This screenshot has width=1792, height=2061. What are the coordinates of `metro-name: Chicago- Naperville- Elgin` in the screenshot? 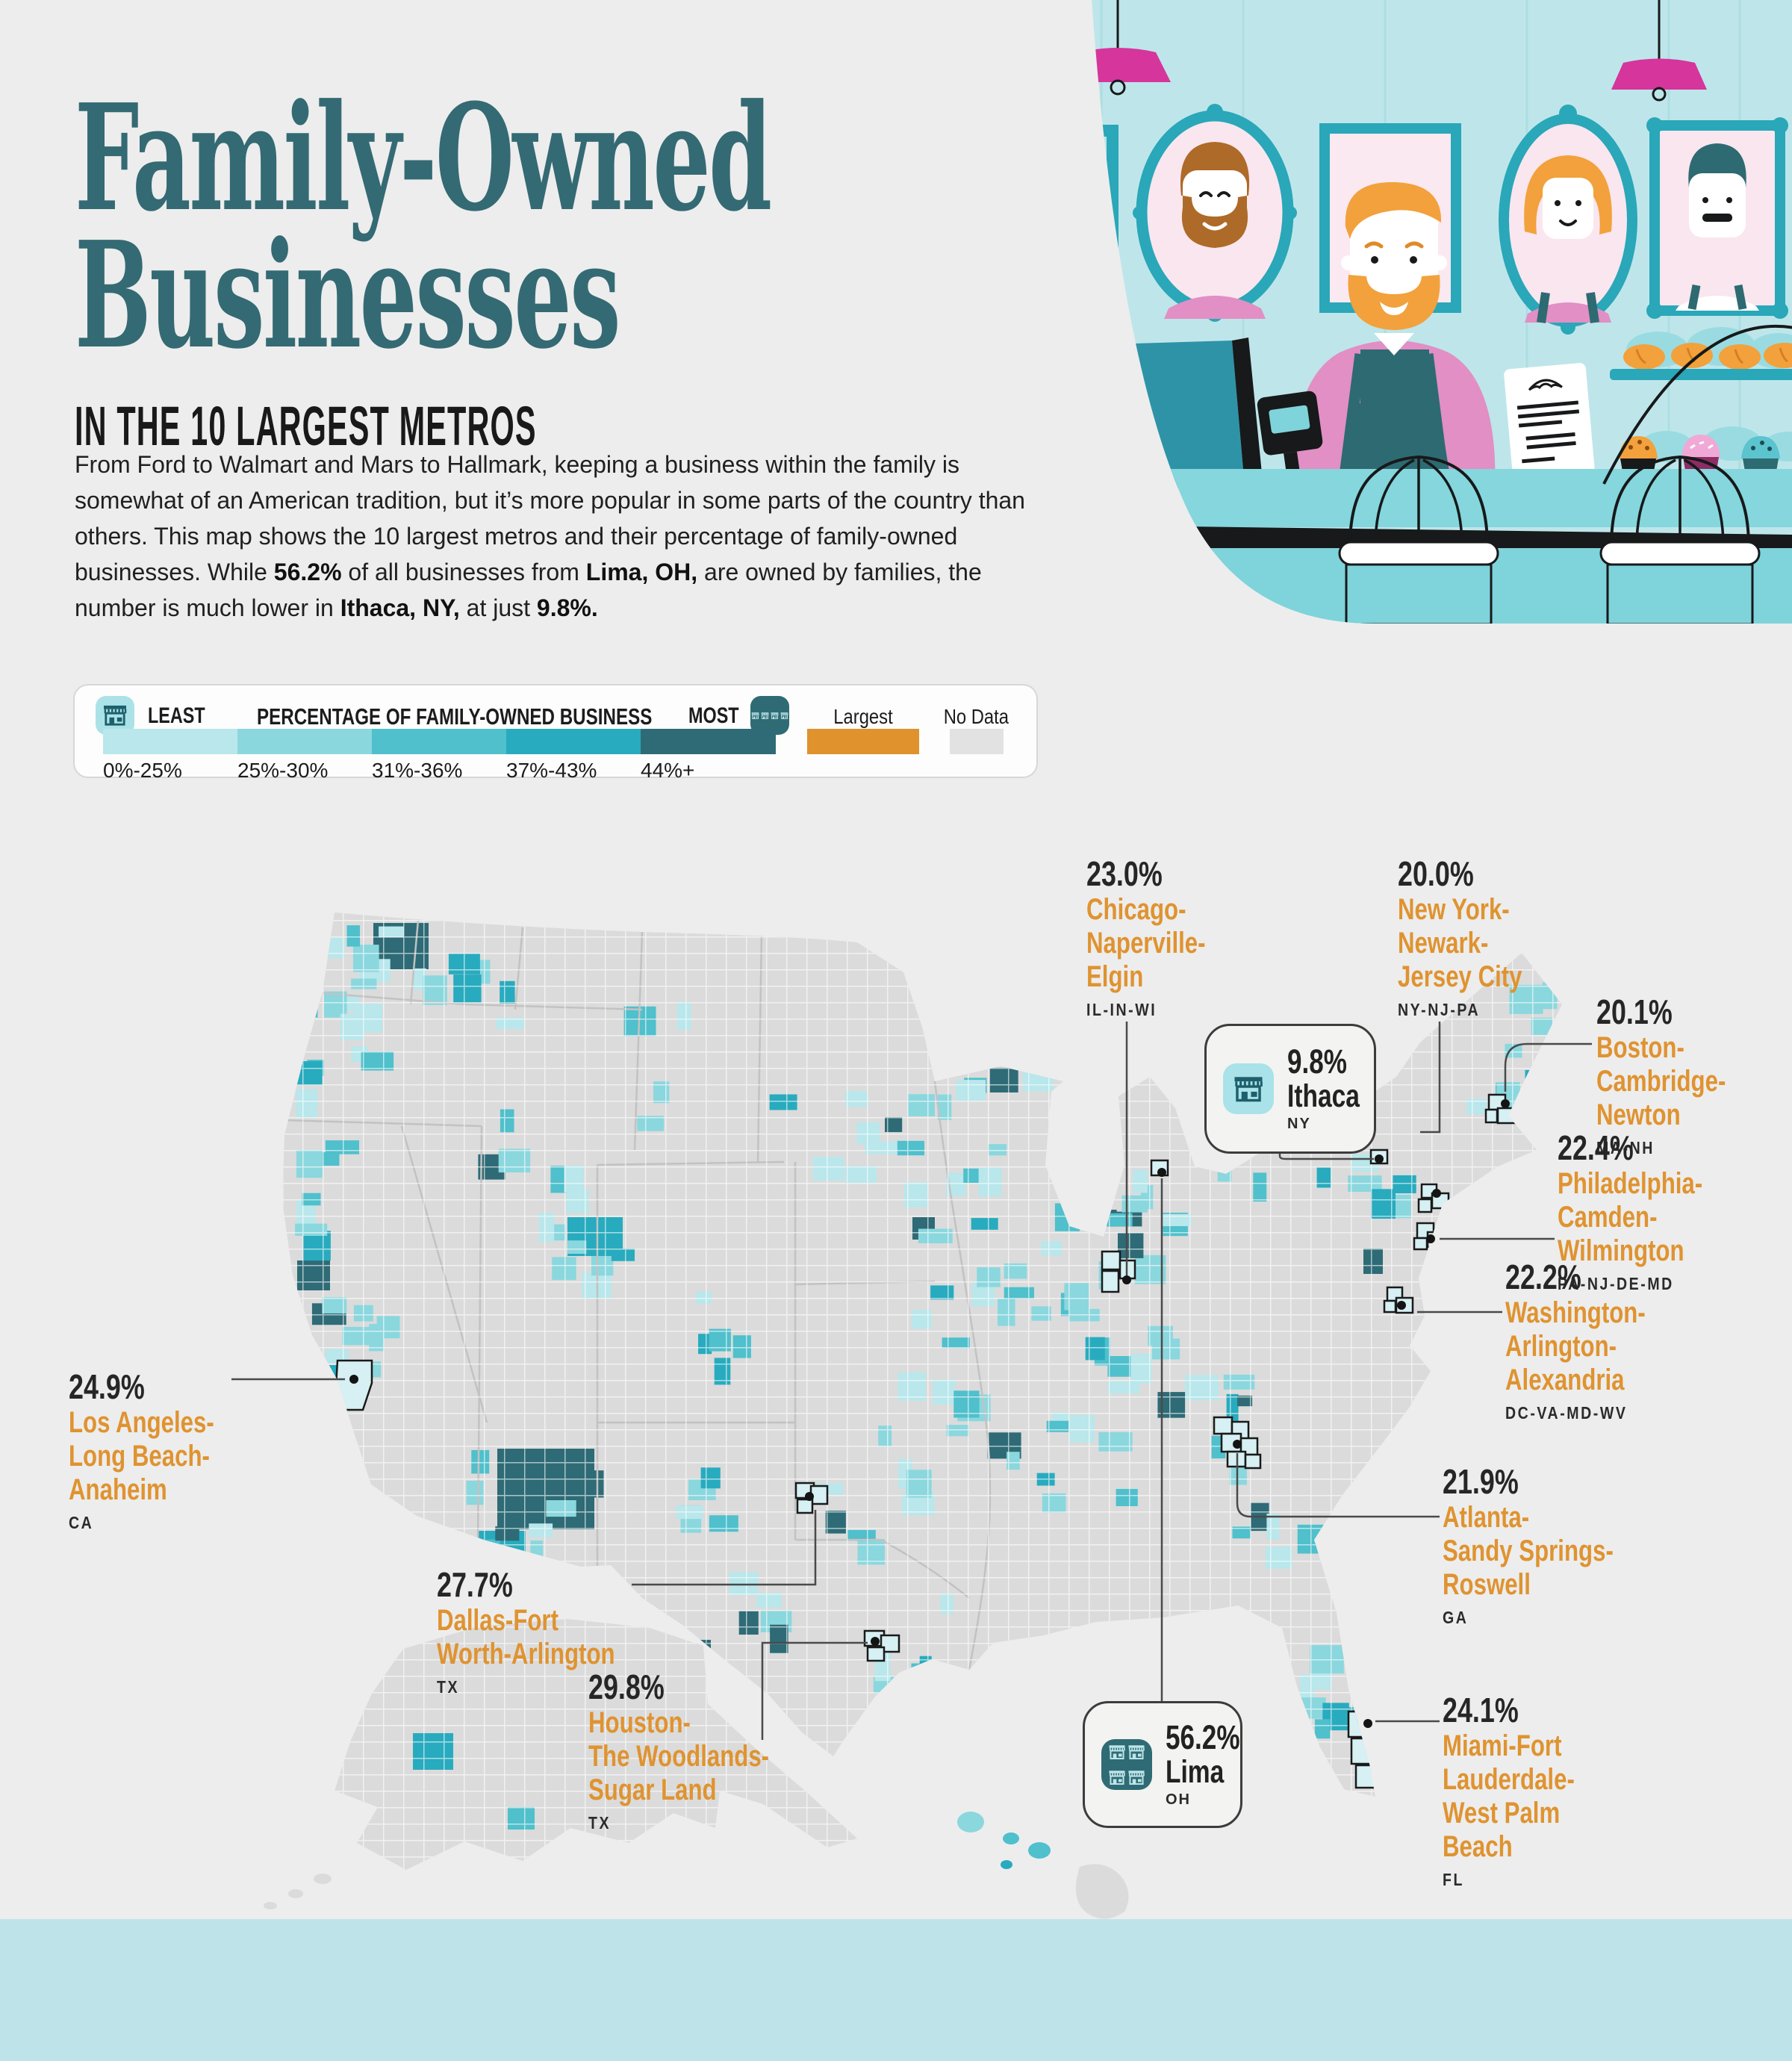 It's located at (1146, 943).